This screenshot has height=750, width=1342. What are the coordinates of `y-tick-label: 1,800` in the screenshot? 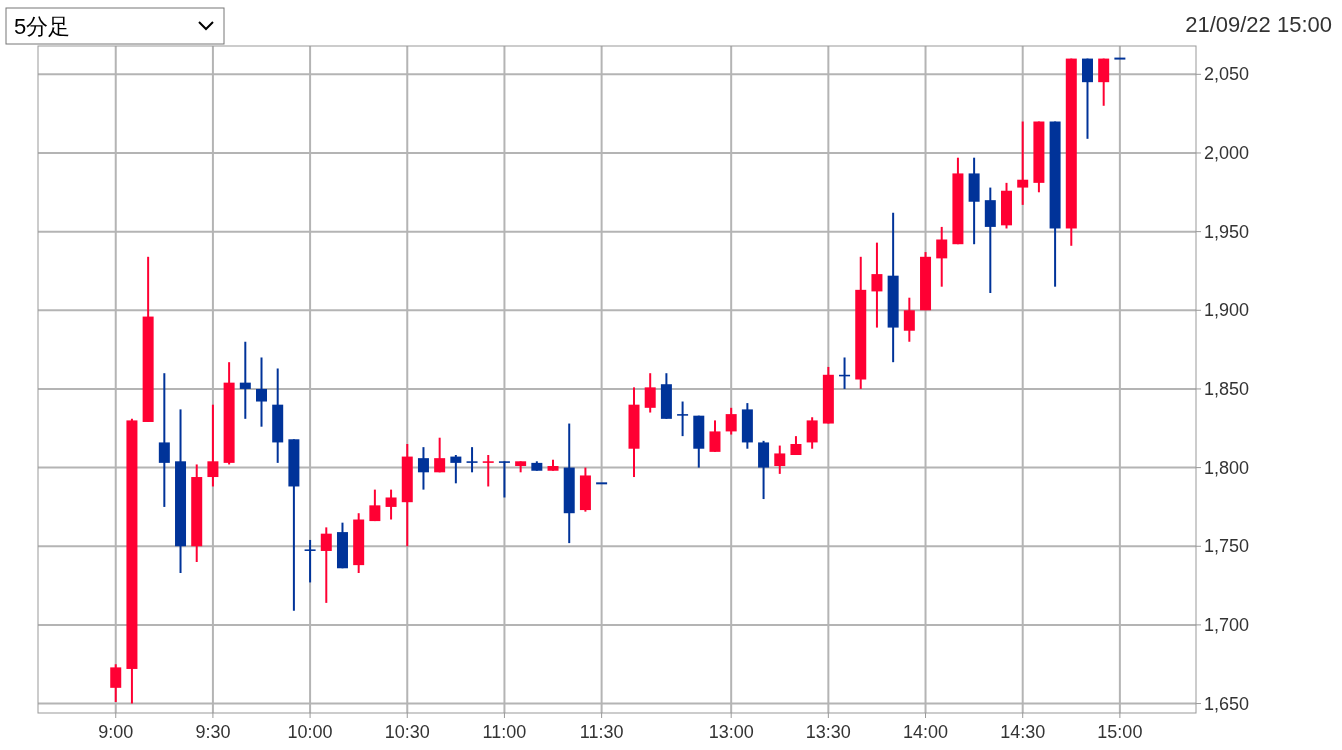 It's located at (1227, 467).